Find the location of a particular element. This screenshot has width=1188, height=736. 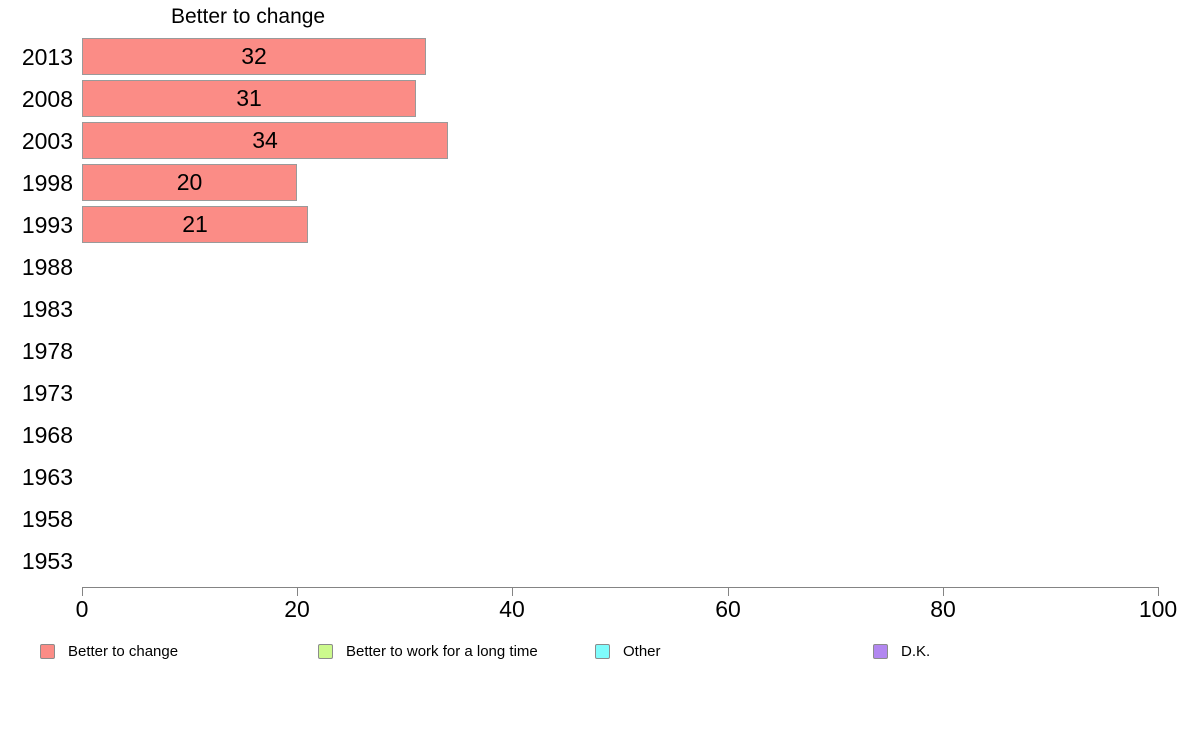

x-tick-label: 80 is located at coordinates (943, 609).